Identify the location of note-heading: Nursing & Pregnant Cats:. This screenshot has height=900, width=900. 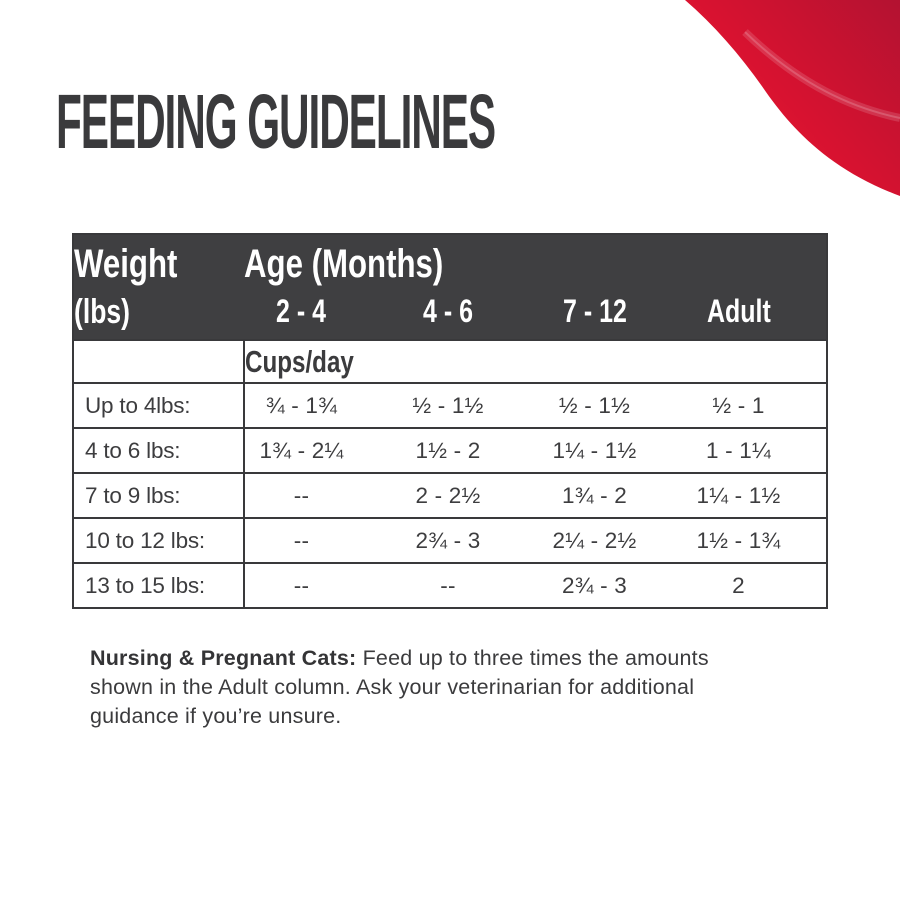
(223, 658).